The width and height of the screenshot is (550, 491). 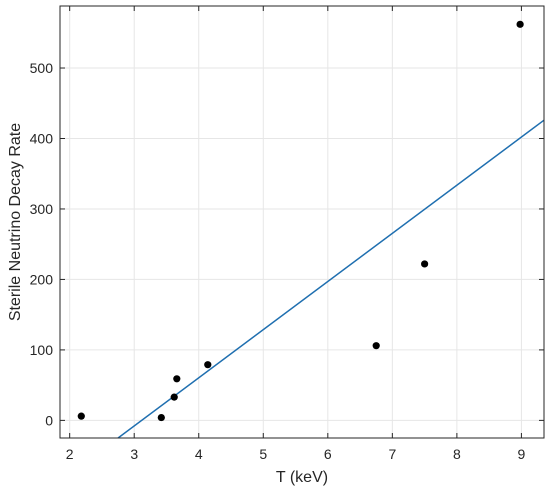 I want to click on x-tick-label: 7, so click(x=392, y=454).